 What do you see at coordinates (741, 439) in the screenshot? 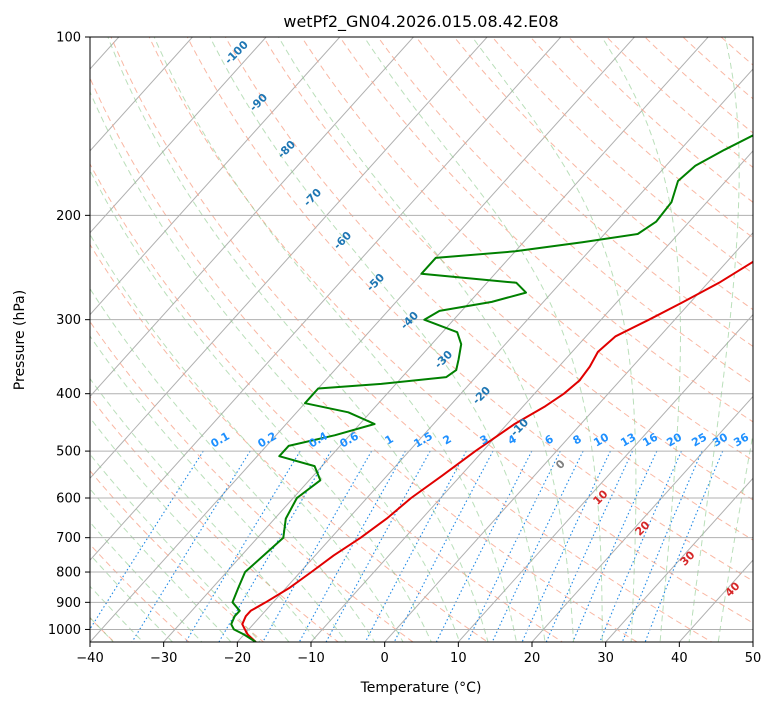
I see `mixing-ratio-label: 36` at bounding box center [741, 439].